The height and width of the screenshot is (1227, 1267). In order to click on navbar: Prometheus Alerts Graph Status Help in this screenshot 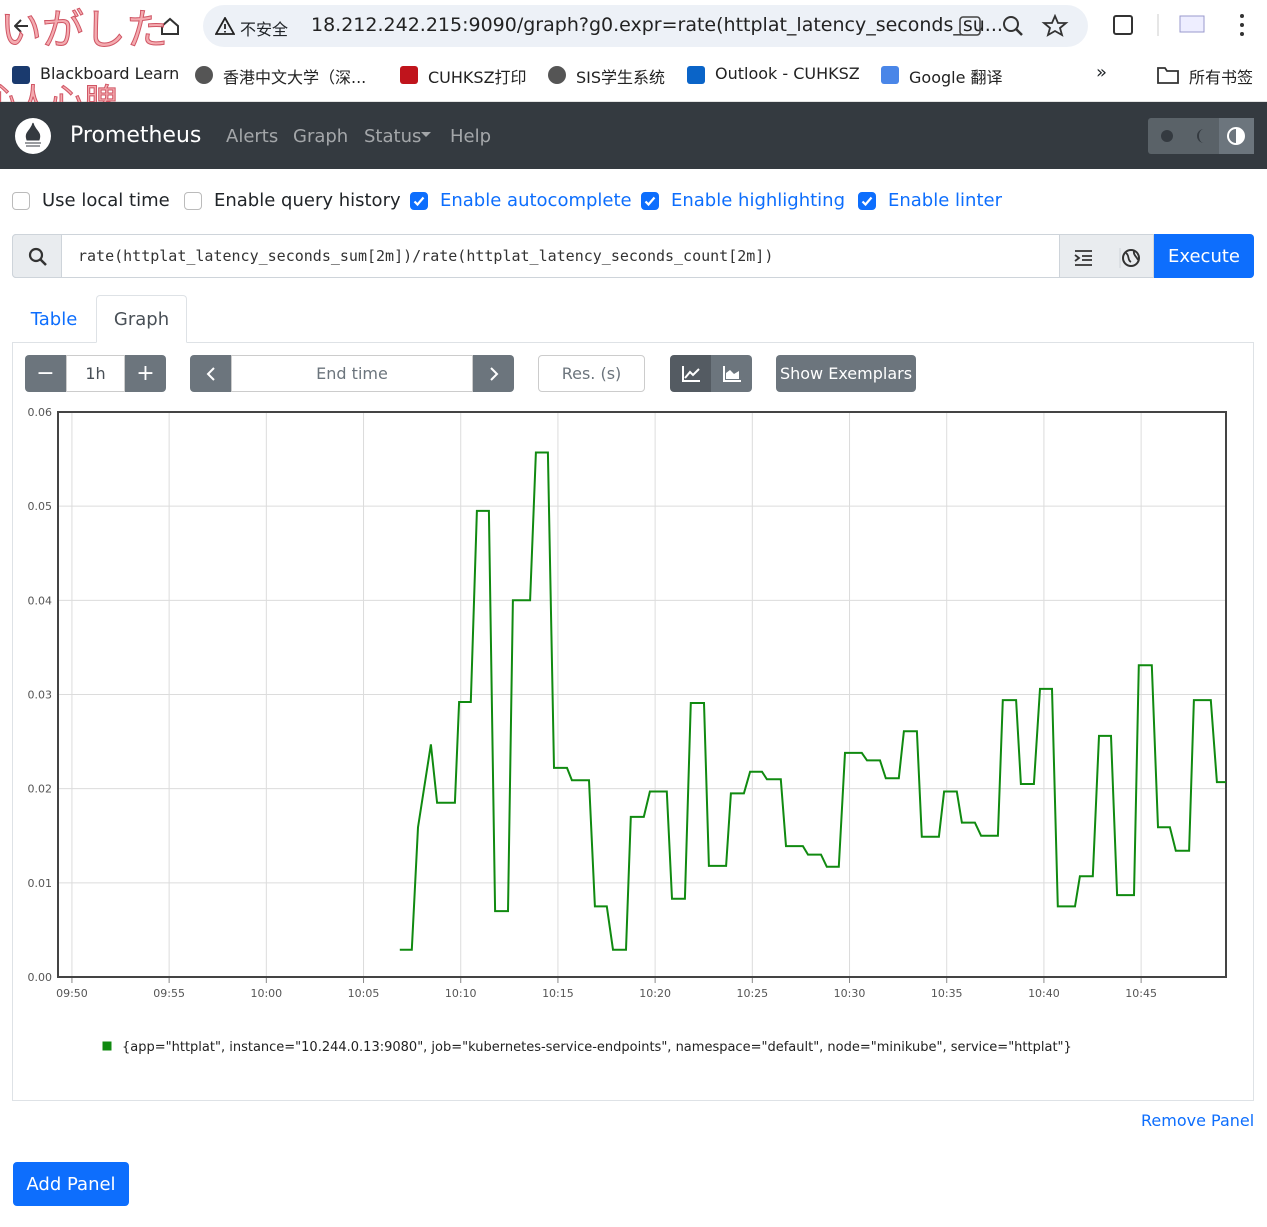, I will do `click(633, 135)`.